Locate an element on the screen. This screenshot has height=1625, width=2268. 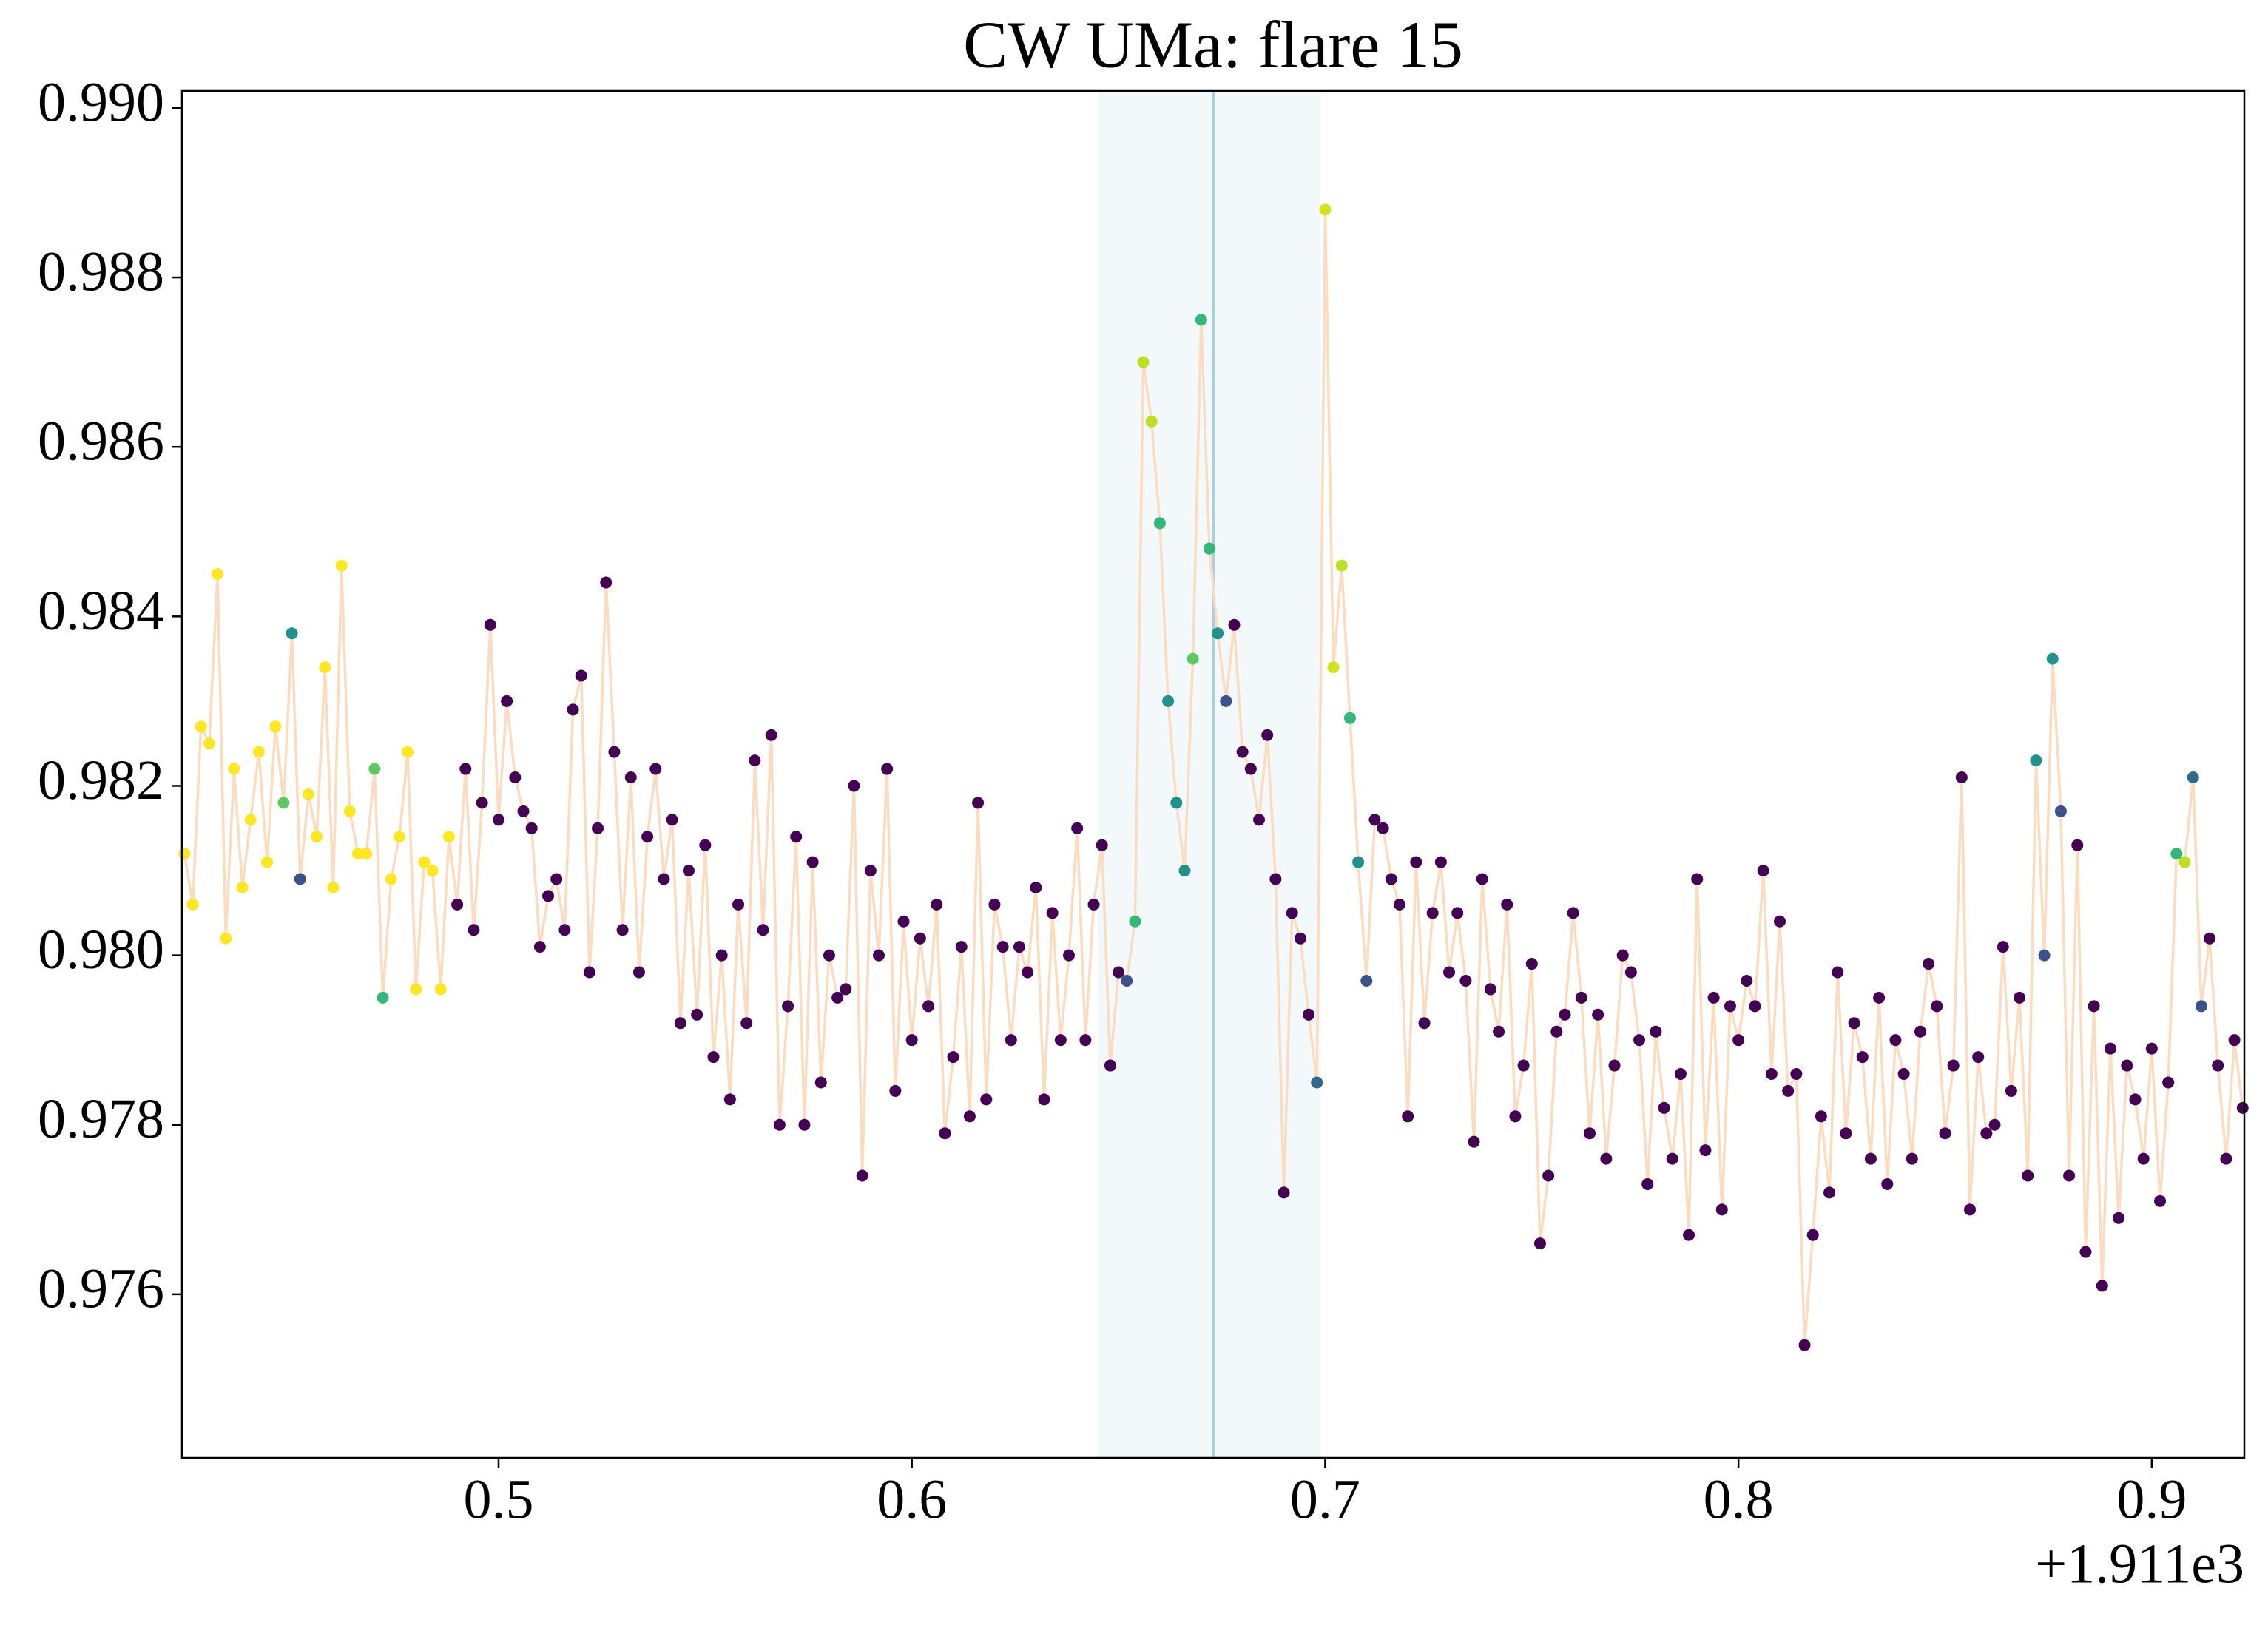
y-tick-label: 0.976 is located at coordinates (101, 1288).